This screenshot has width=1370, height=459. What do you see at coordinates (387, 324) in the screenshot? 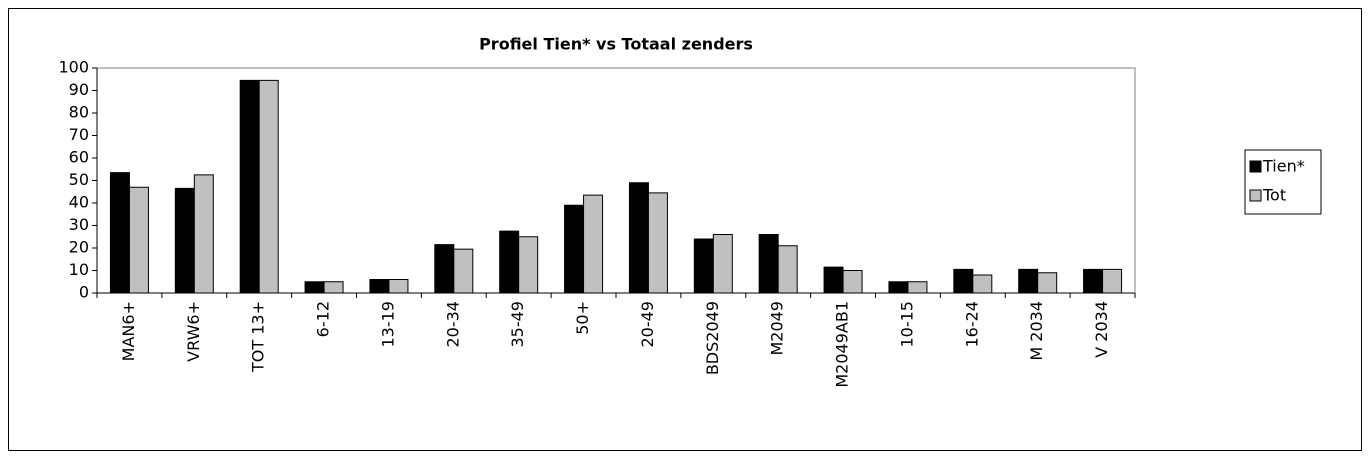
I see `x-tick-label: 13-19` at bounding box center [387, 324].